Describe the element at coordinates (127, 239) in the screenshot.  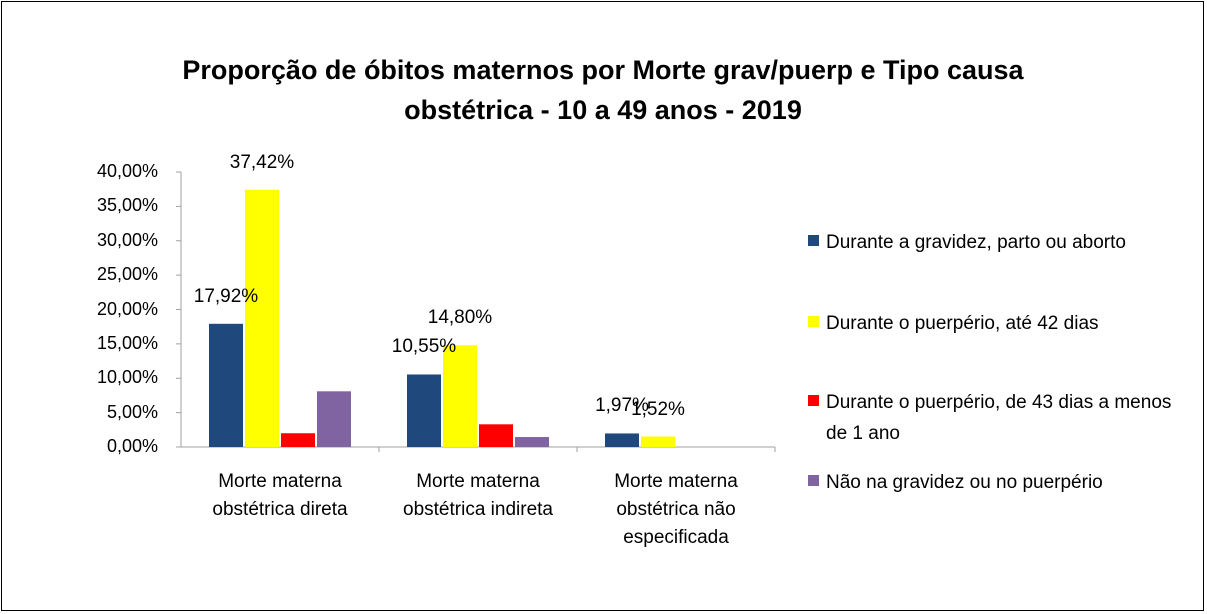
I see `y-tick-label: 30,00%` at that location.